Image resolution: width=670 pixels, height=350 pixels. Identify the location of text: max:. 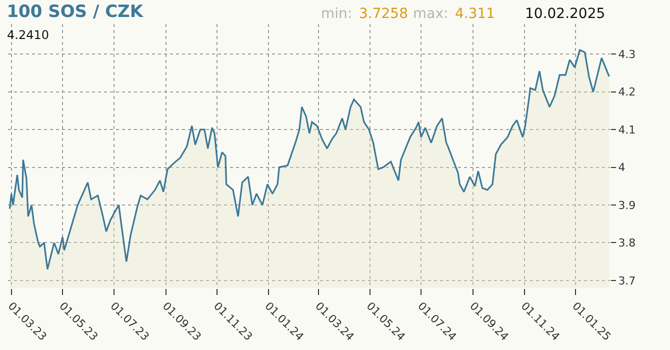
(430, 14).